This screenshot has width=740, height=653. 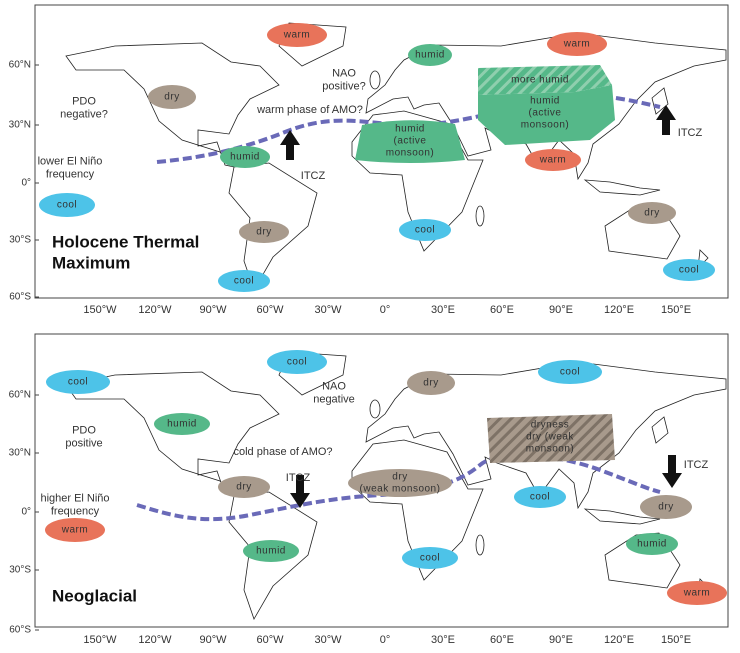 What do you see at coordinates (20, 453) in the screenshot?
I see `lat-label: 30°N` at bounding box center [20, 453].